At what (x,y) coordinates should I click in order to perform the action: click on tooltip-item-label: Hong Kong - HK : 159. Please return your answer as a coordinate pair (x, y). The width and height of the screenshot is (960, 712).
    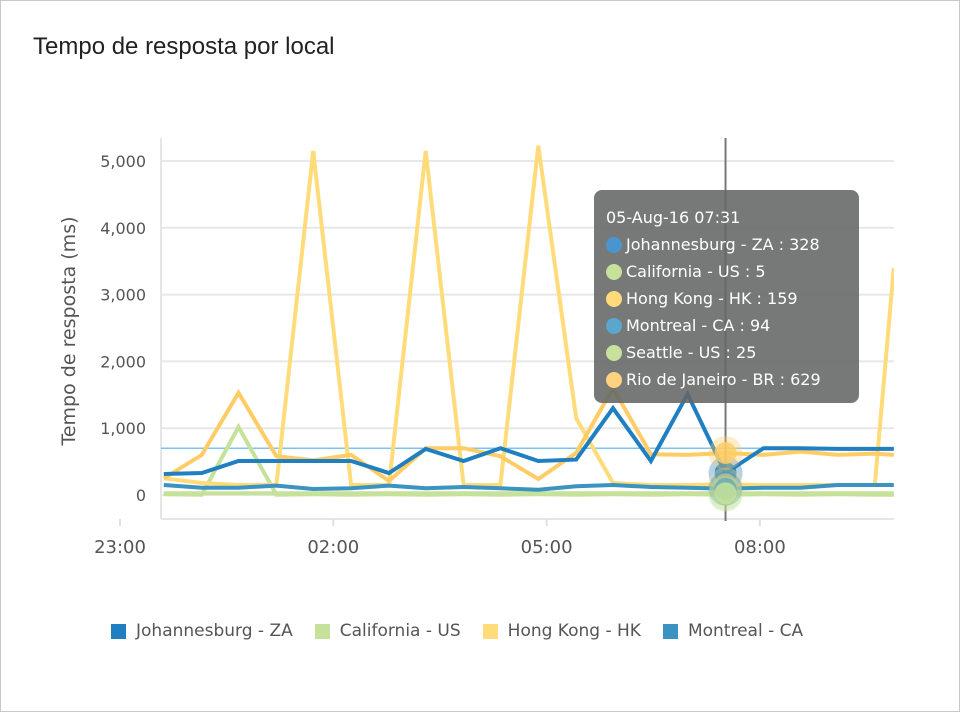
    Looking at the image, I should click on (712, 298).